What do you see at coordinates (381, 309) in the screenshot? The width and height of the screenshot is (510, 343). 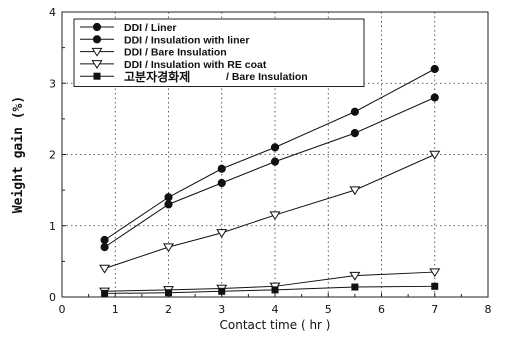 I see `x-tick-label: 6` at bounding box center [381, 309].